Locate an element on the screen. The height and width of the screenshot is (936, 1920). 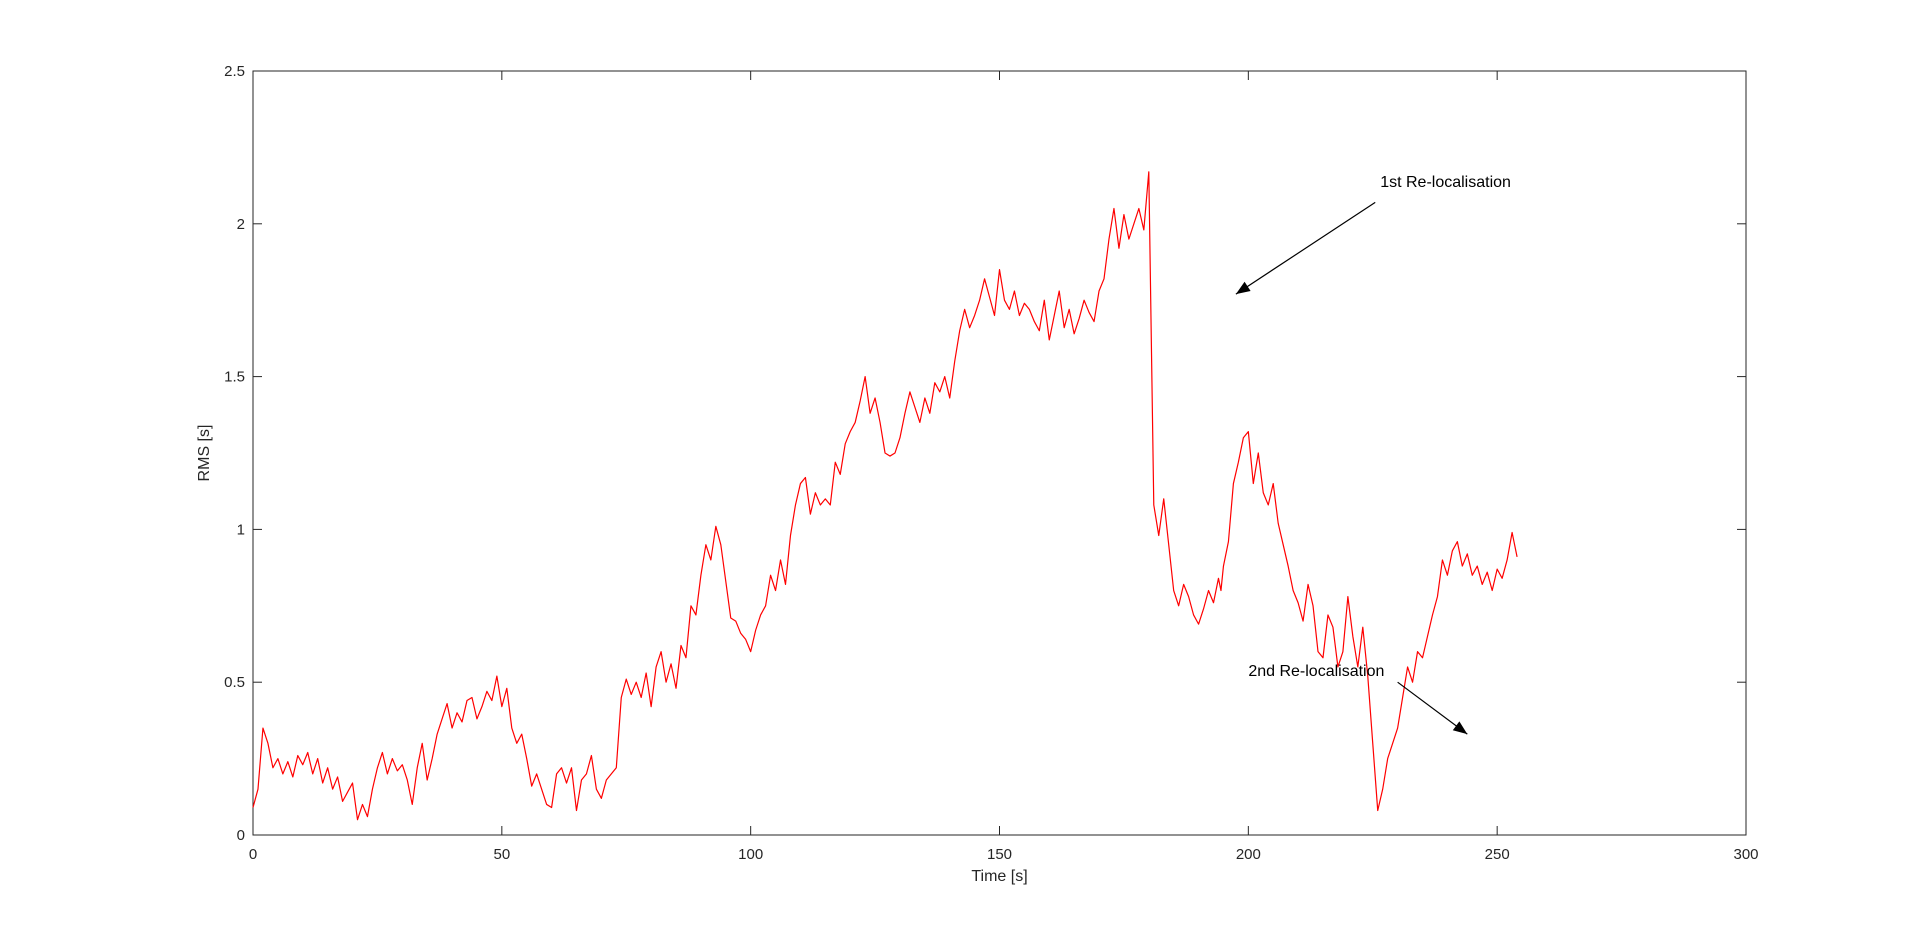
y-tick-label: 0 is located at coordinates (241, 835).